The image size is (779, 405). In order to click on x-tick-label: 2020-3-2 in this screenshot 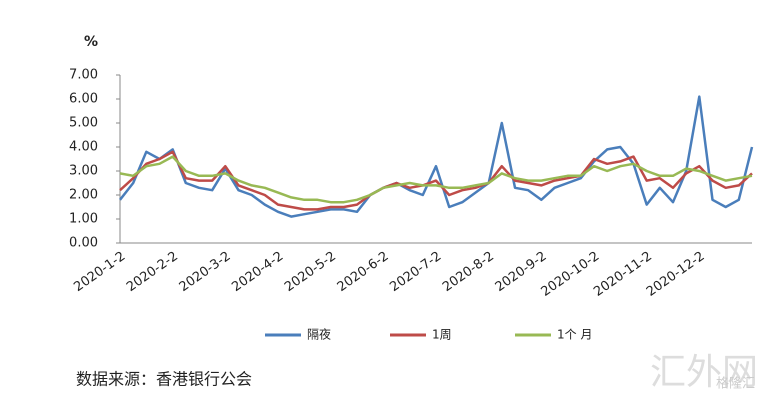, I will do `click(205, 272)`.